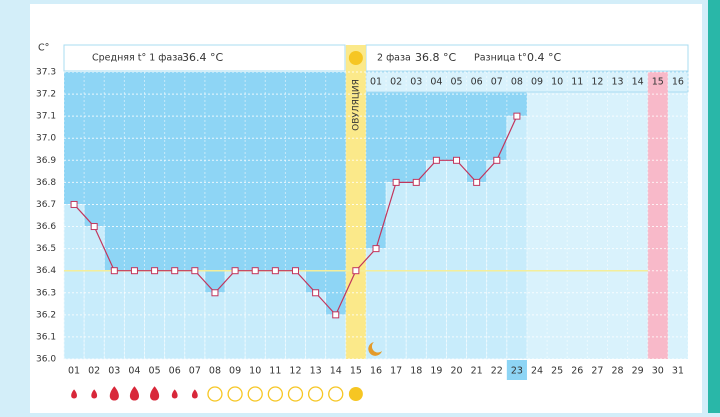 Image resolution: width=720 pixels, height=417 pixels. I want to click on circle-icon-filled, so click(355, 394).